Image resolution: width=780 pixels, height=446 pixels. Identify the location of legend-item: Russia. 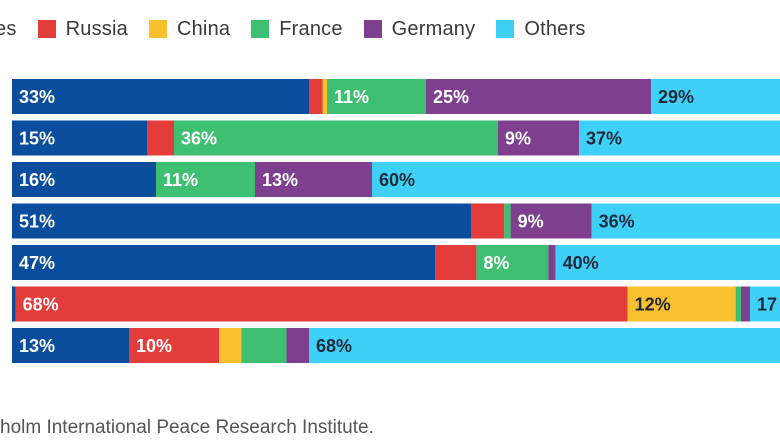
(82, 29).